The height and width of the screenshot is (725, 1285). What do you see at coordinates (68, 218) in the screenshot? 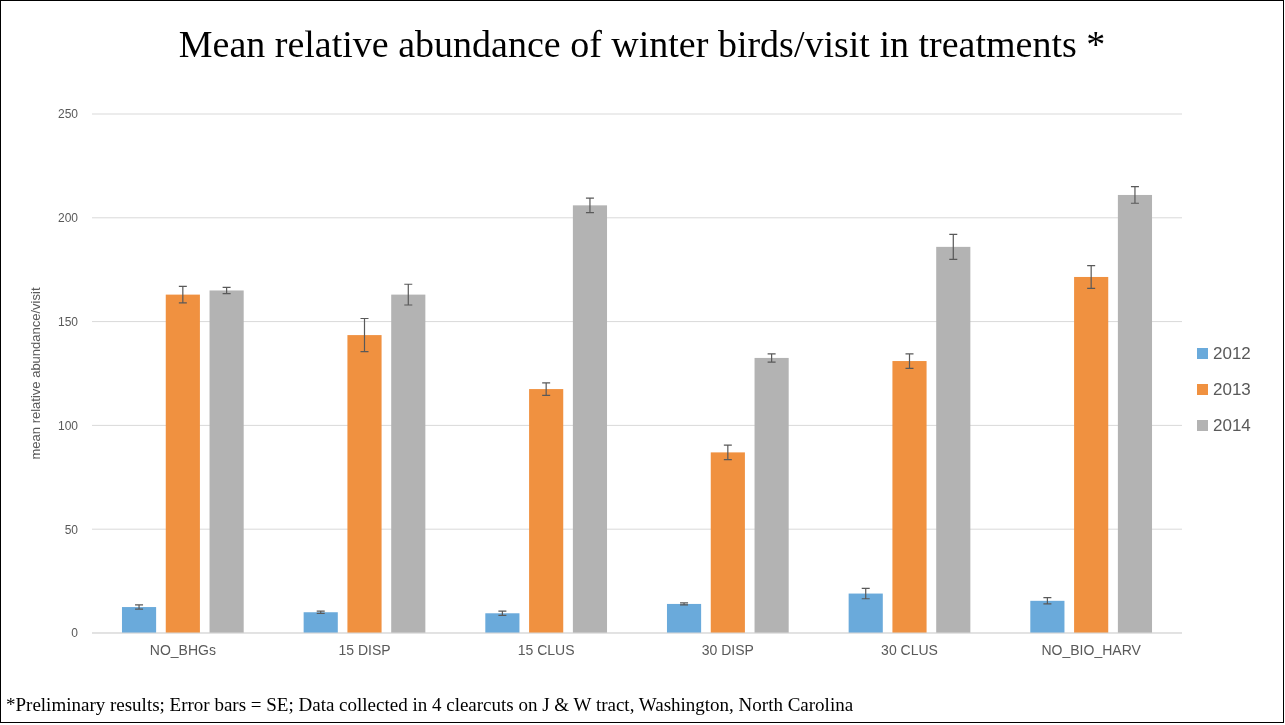
I see `y-tick-label: 200` at bounding box center [68, 218].